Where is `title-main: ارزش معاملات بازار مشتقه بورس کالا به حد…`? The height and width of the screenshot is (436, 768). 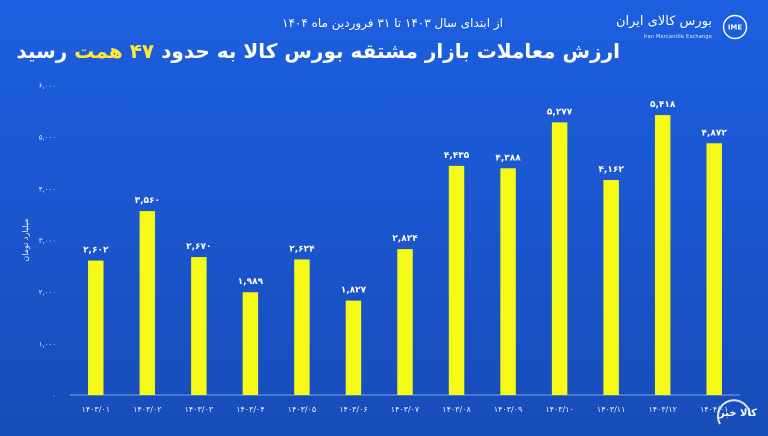 title-main: ارزش معاملات بازار مشتقه بورس کالا به حد… is located at coordinates (390, 51).